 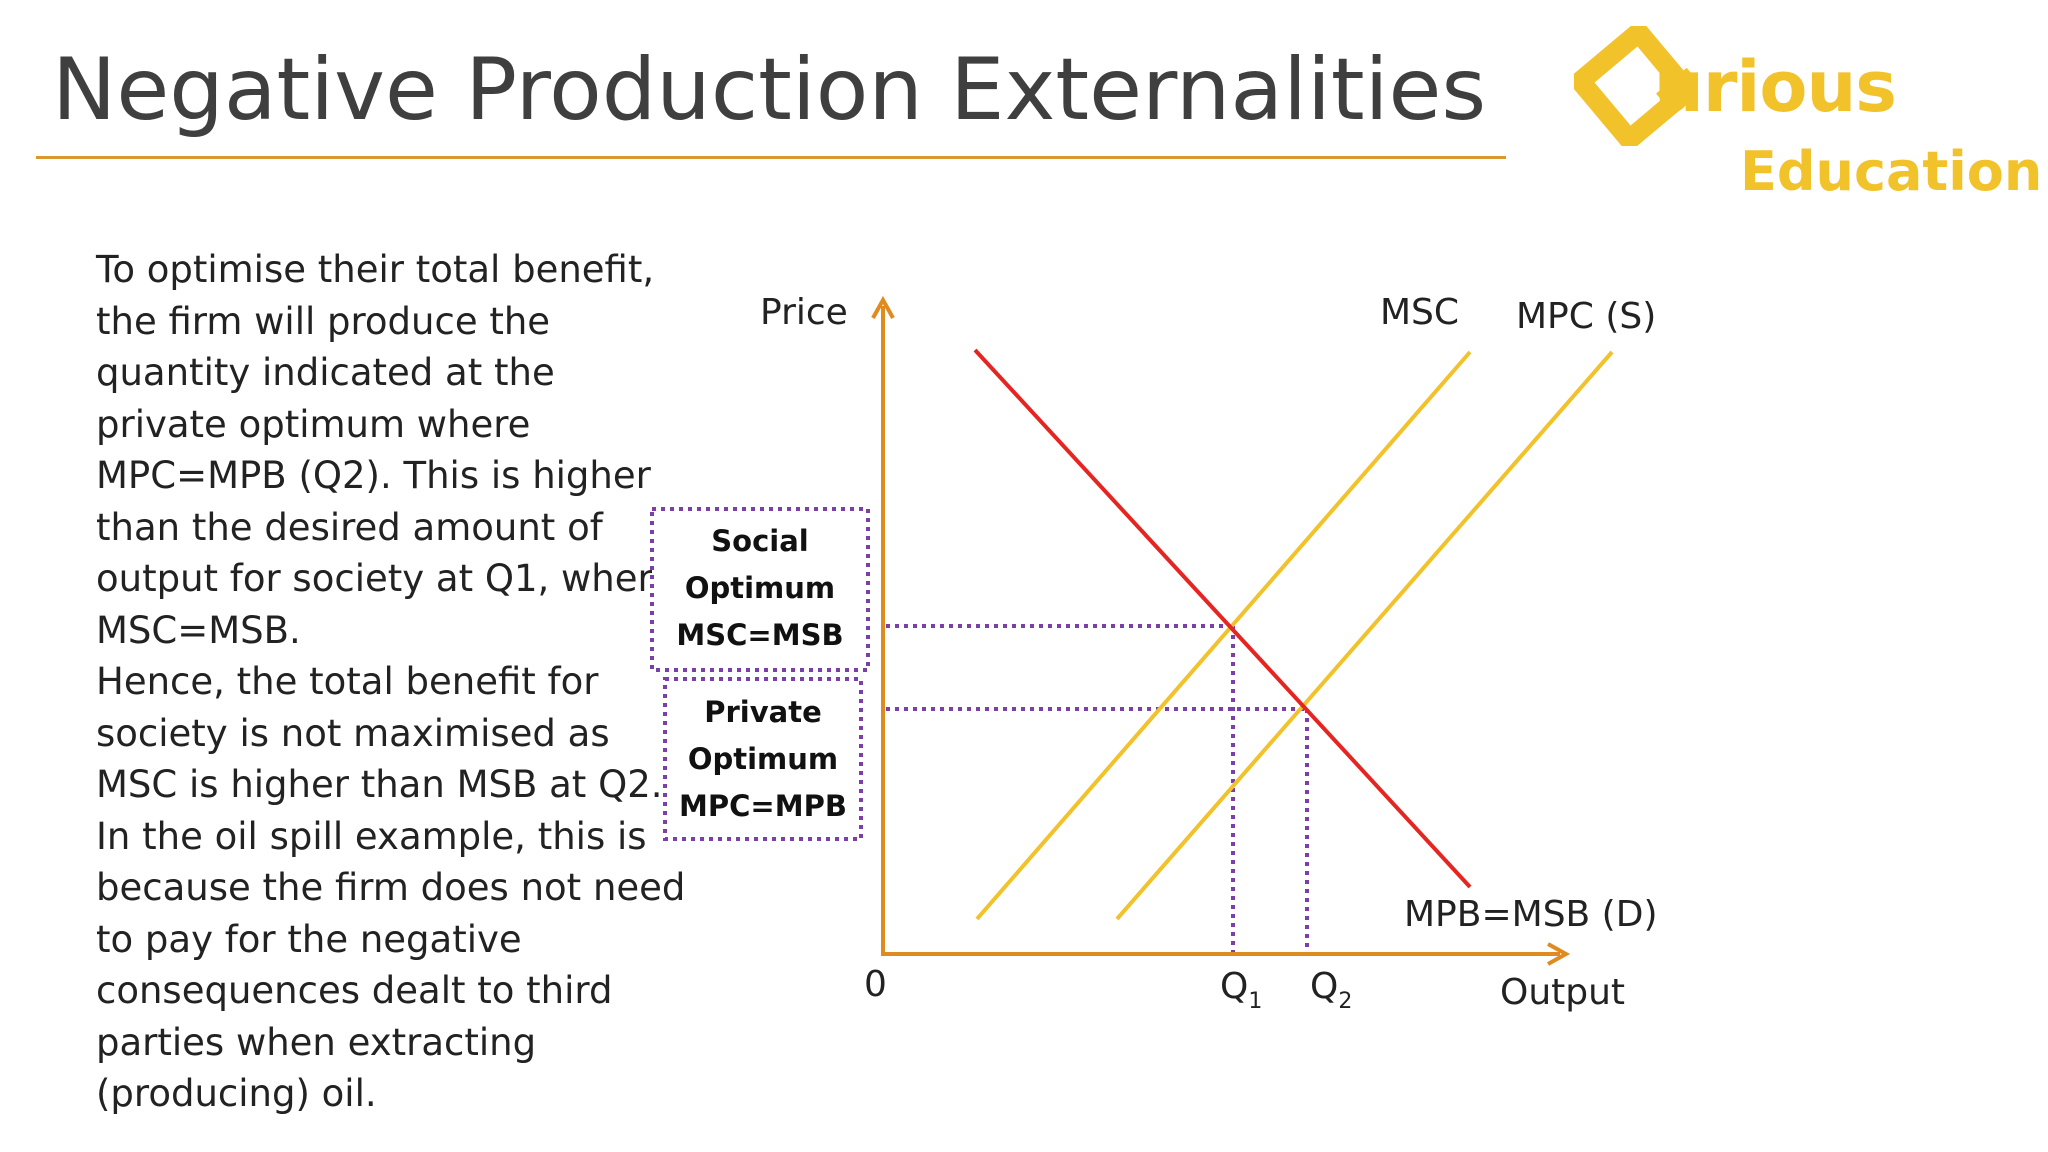 What do you see at coordinates (1634, 86) in the screenshot?
I see `q-logo-mark-icon` at bounding box center [1634, 86].